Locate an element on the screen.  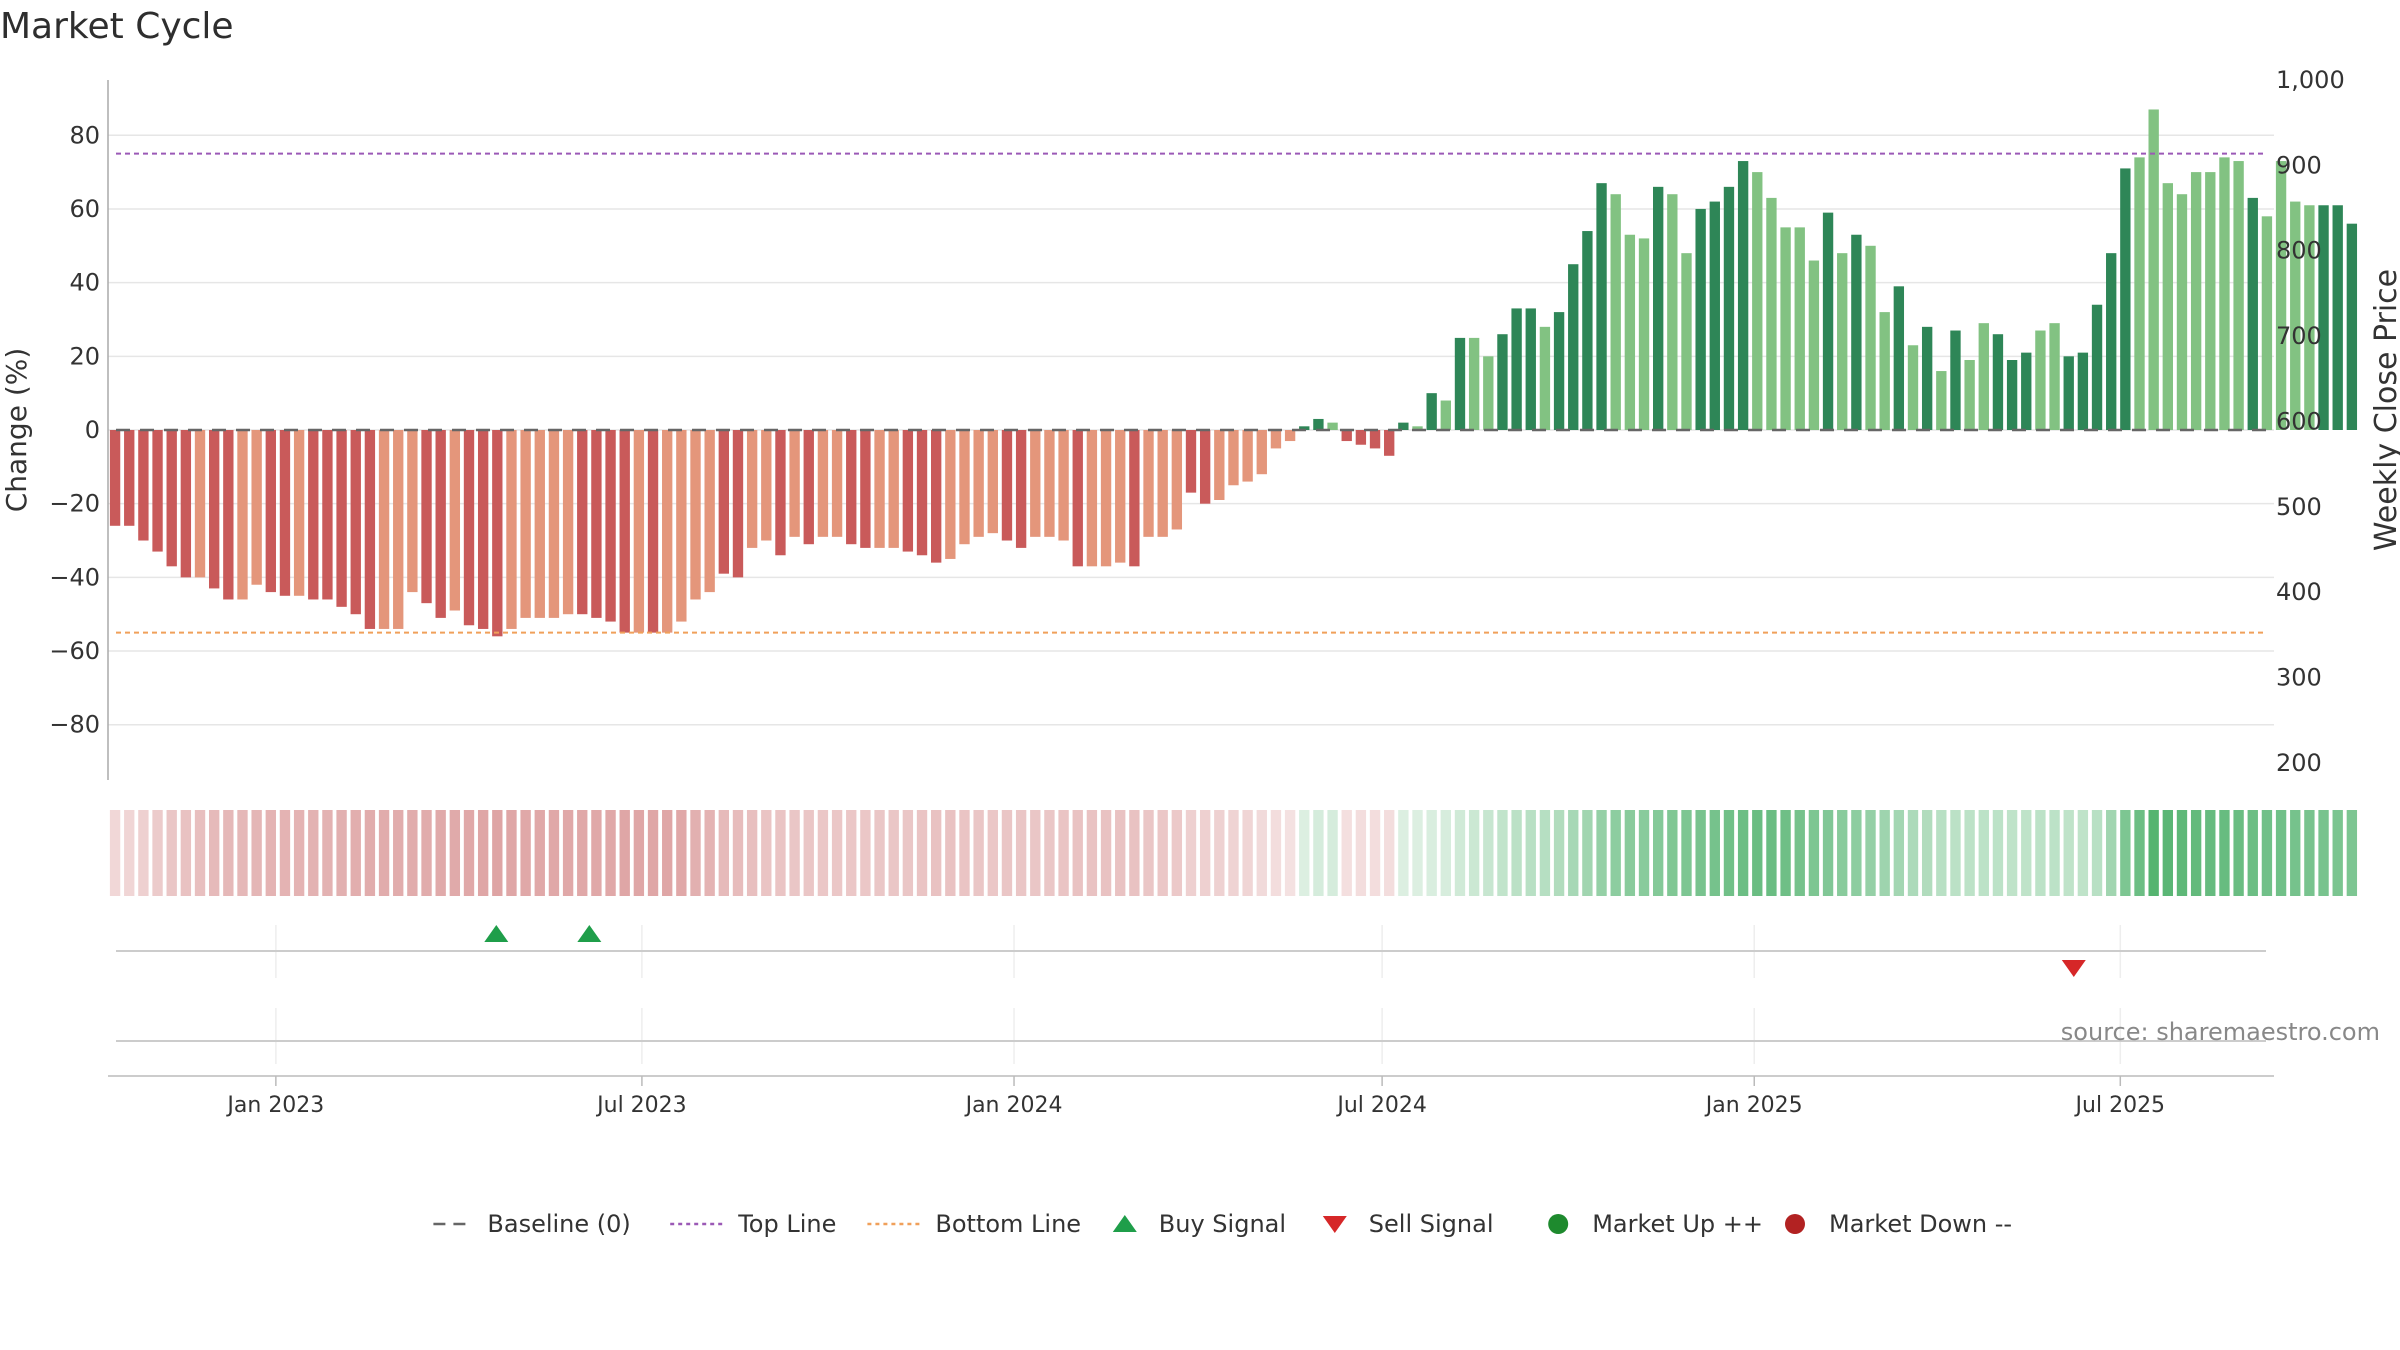
sell-signal-marker is located at coordinates (2073, 968).